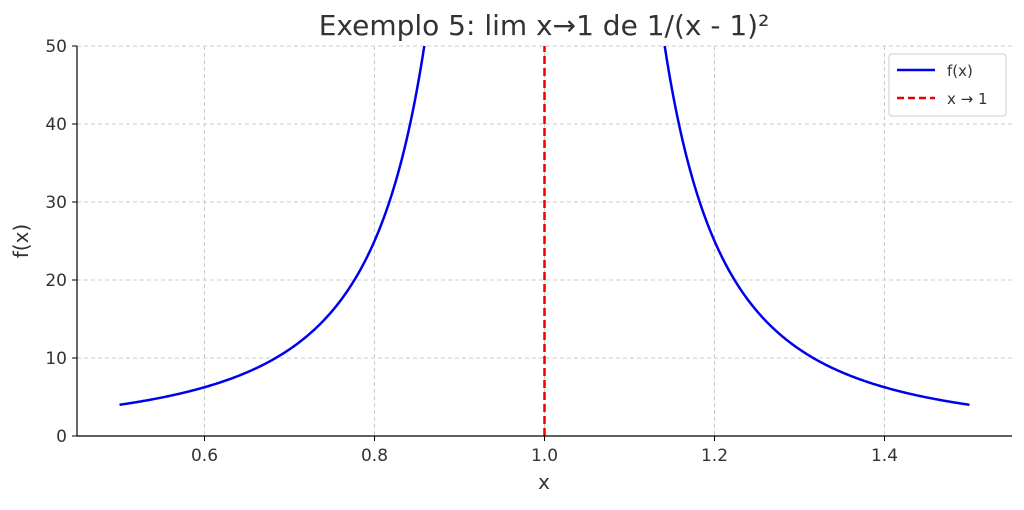 The height and width of the screenshot is (510, 1024). Describe the element at coordinates (56, 125) in the screenshot. I see `y-tick-label: 40` at that location.